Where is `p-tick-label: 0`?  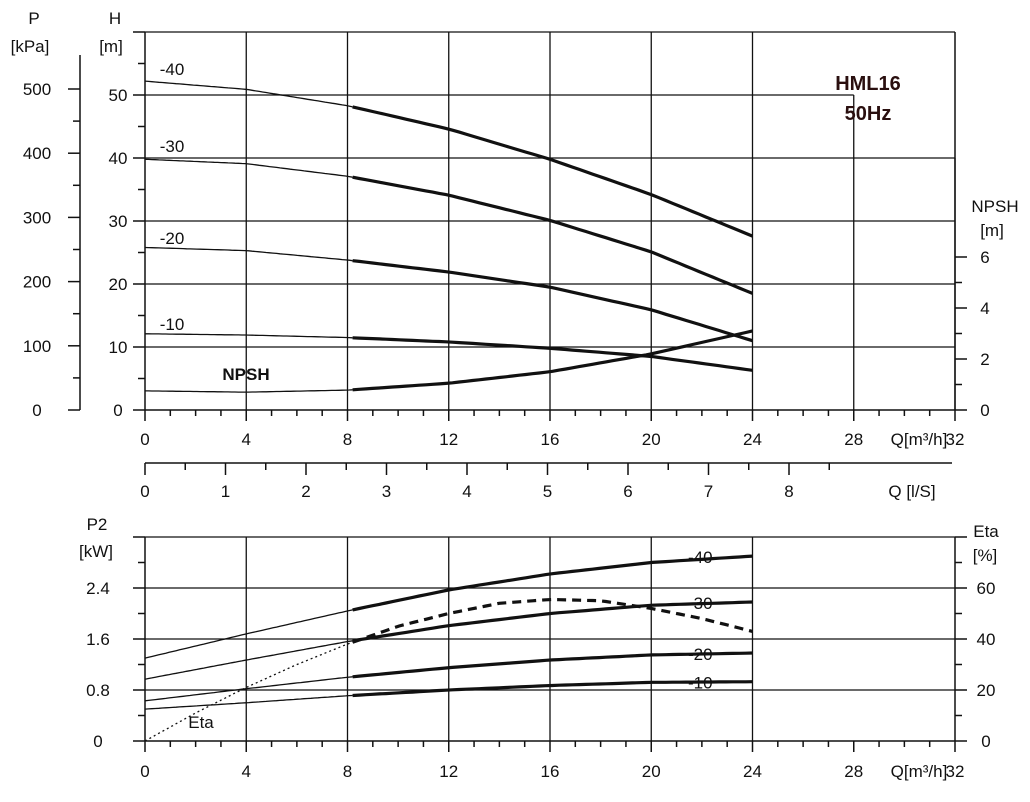
p-tick-label: 0 is located at coordinates (36, 410).